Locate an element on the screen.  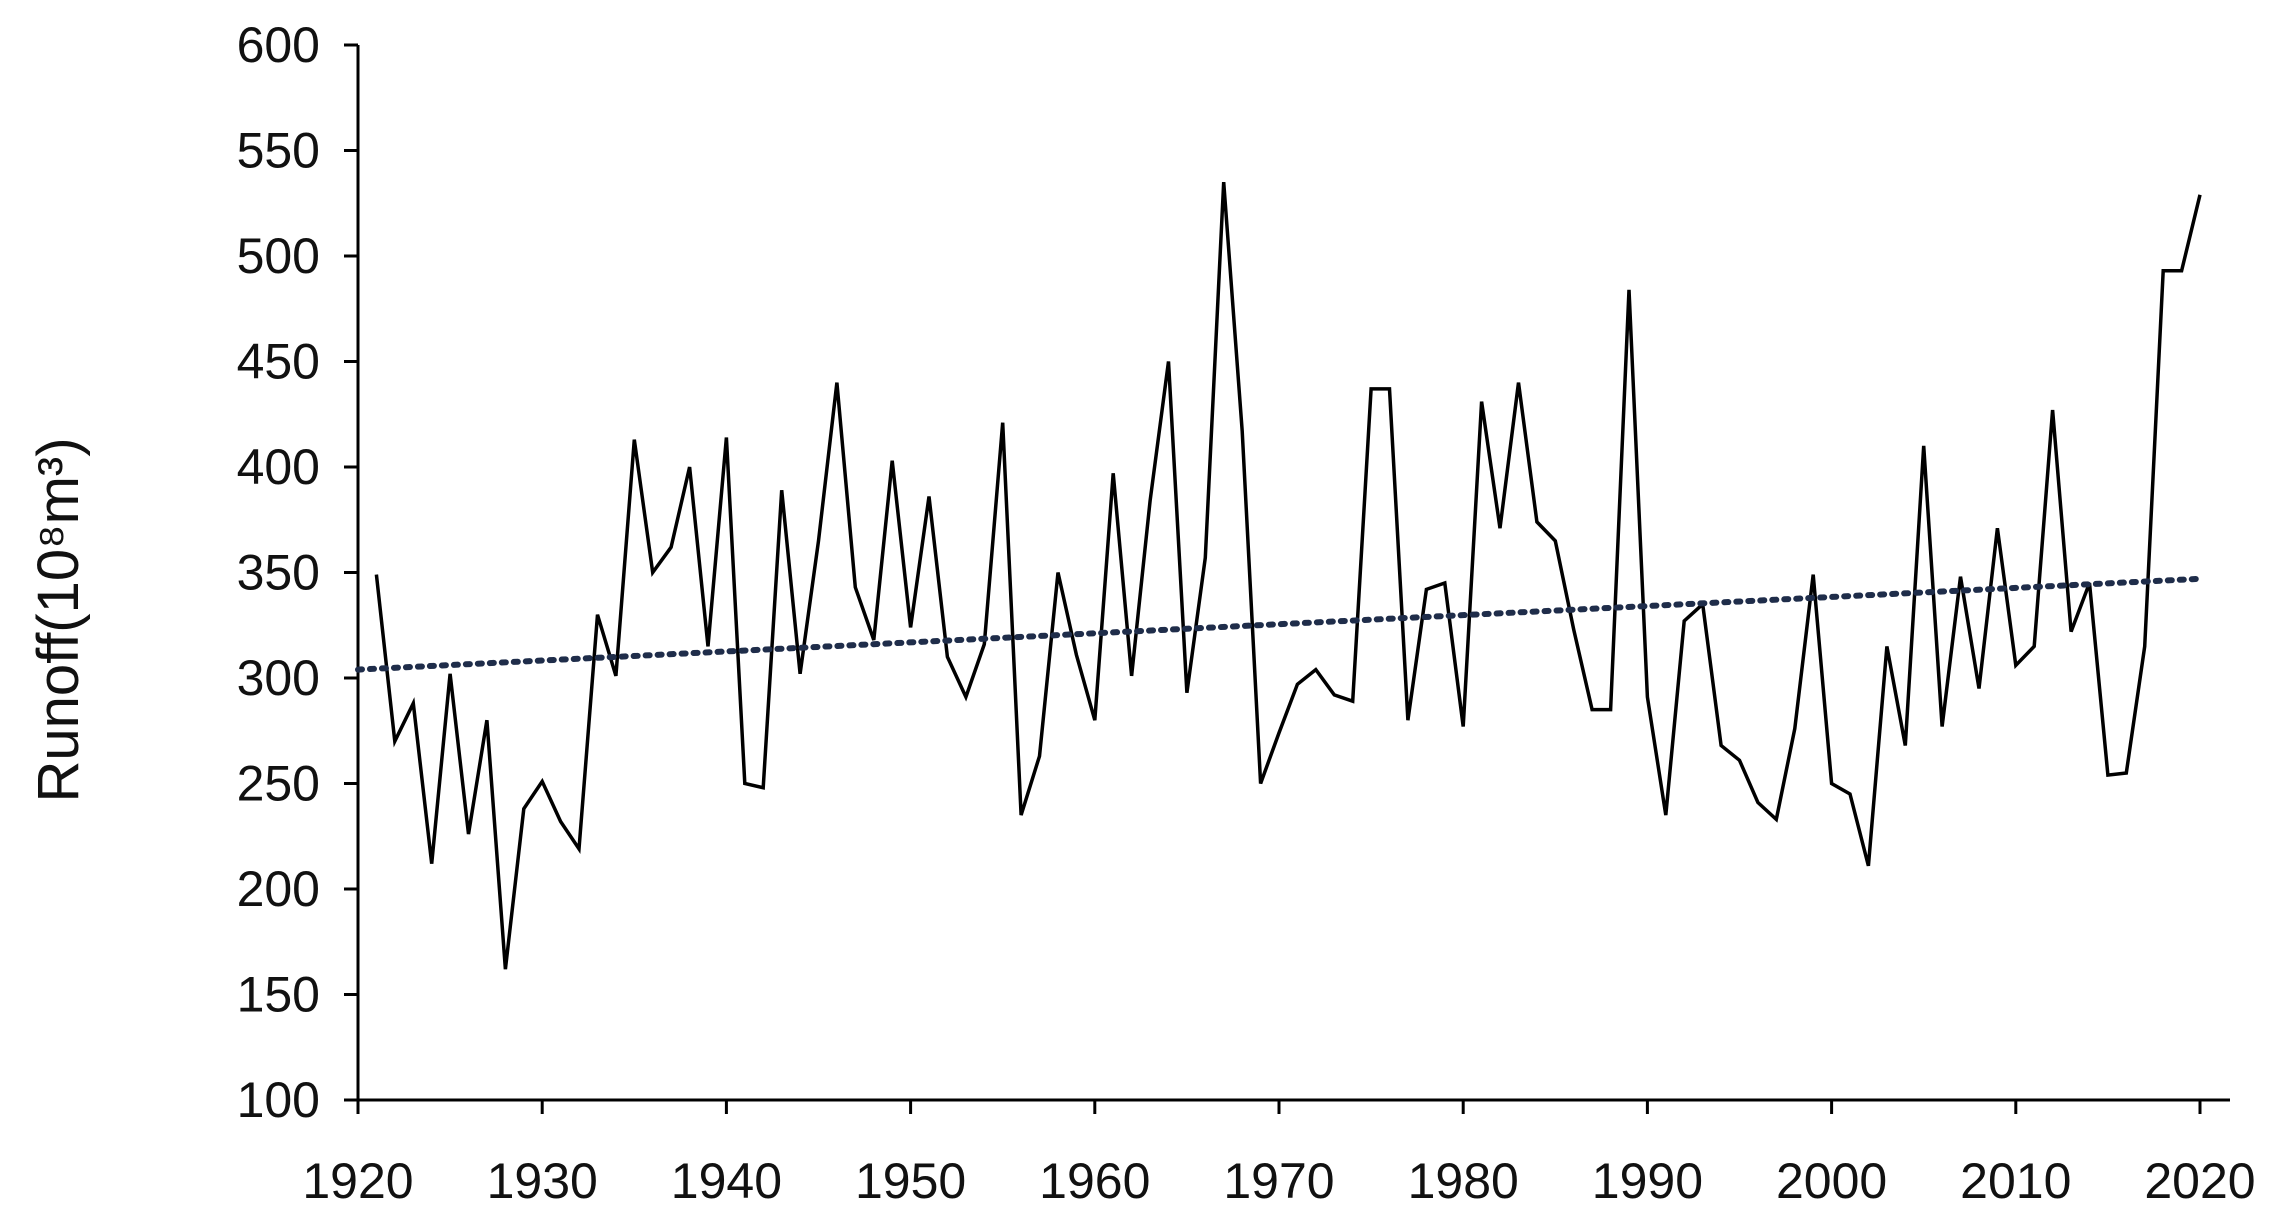
y-axis-ticks: 100 150 200 250 300 350 400 450 500 550 600 is located at coordinates (297, 572).